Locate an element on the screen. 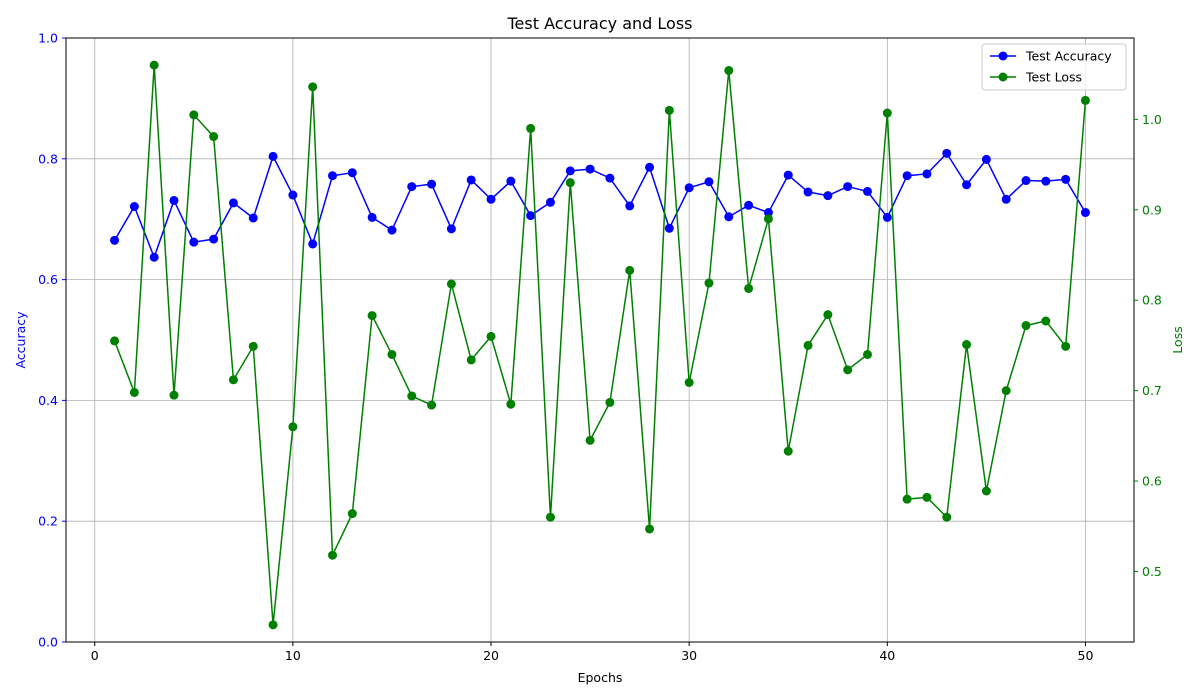 Image resolution: width=1200 pixels, height=700 pixels. x-tick-label: 10 is located at coordinates (293, 655).